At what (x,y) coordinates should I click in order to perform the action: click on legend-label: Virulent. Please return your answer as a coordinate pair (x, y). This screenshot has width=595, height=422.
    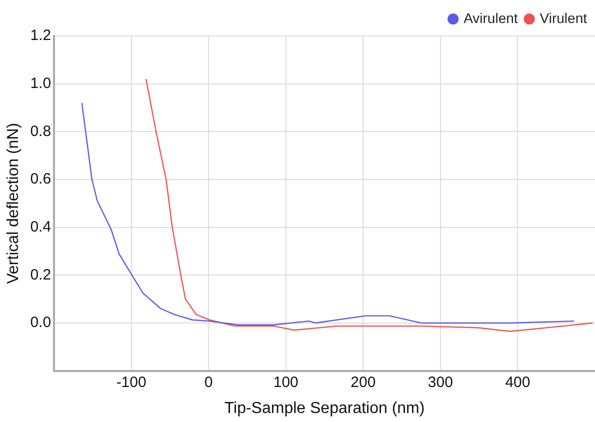
    Looking at the image, I should click on (564, 18).